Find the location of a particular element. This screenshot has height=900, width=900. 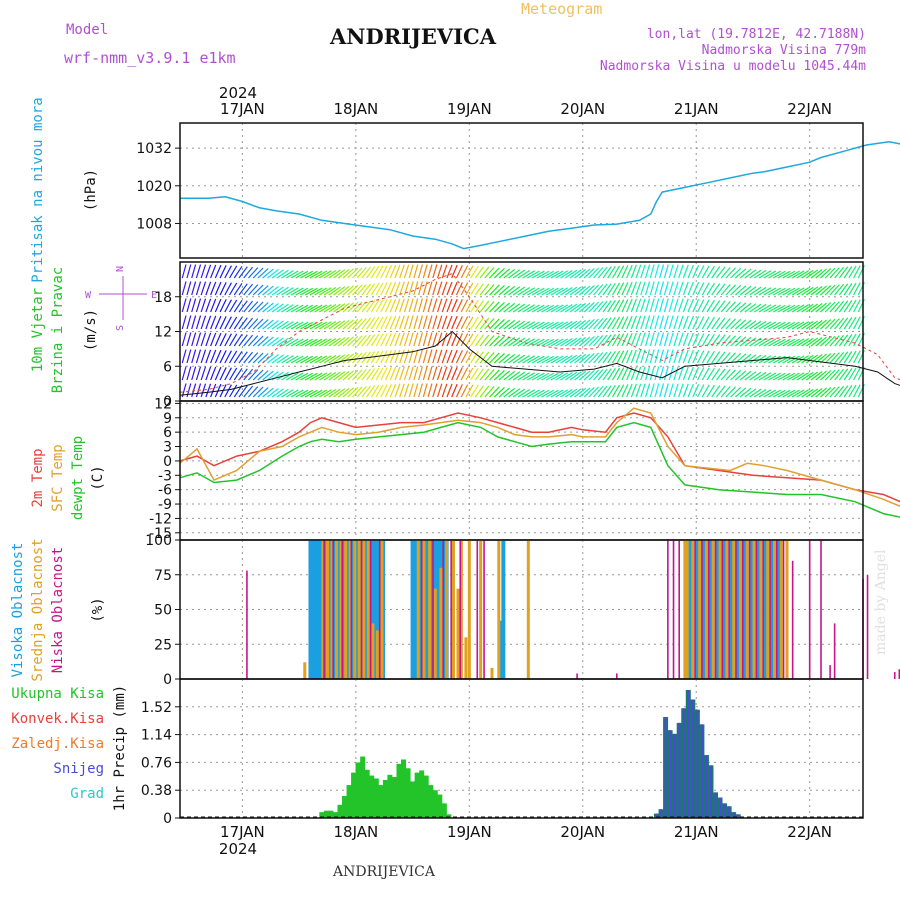

precip-bar is located at coordinates (440, 806).